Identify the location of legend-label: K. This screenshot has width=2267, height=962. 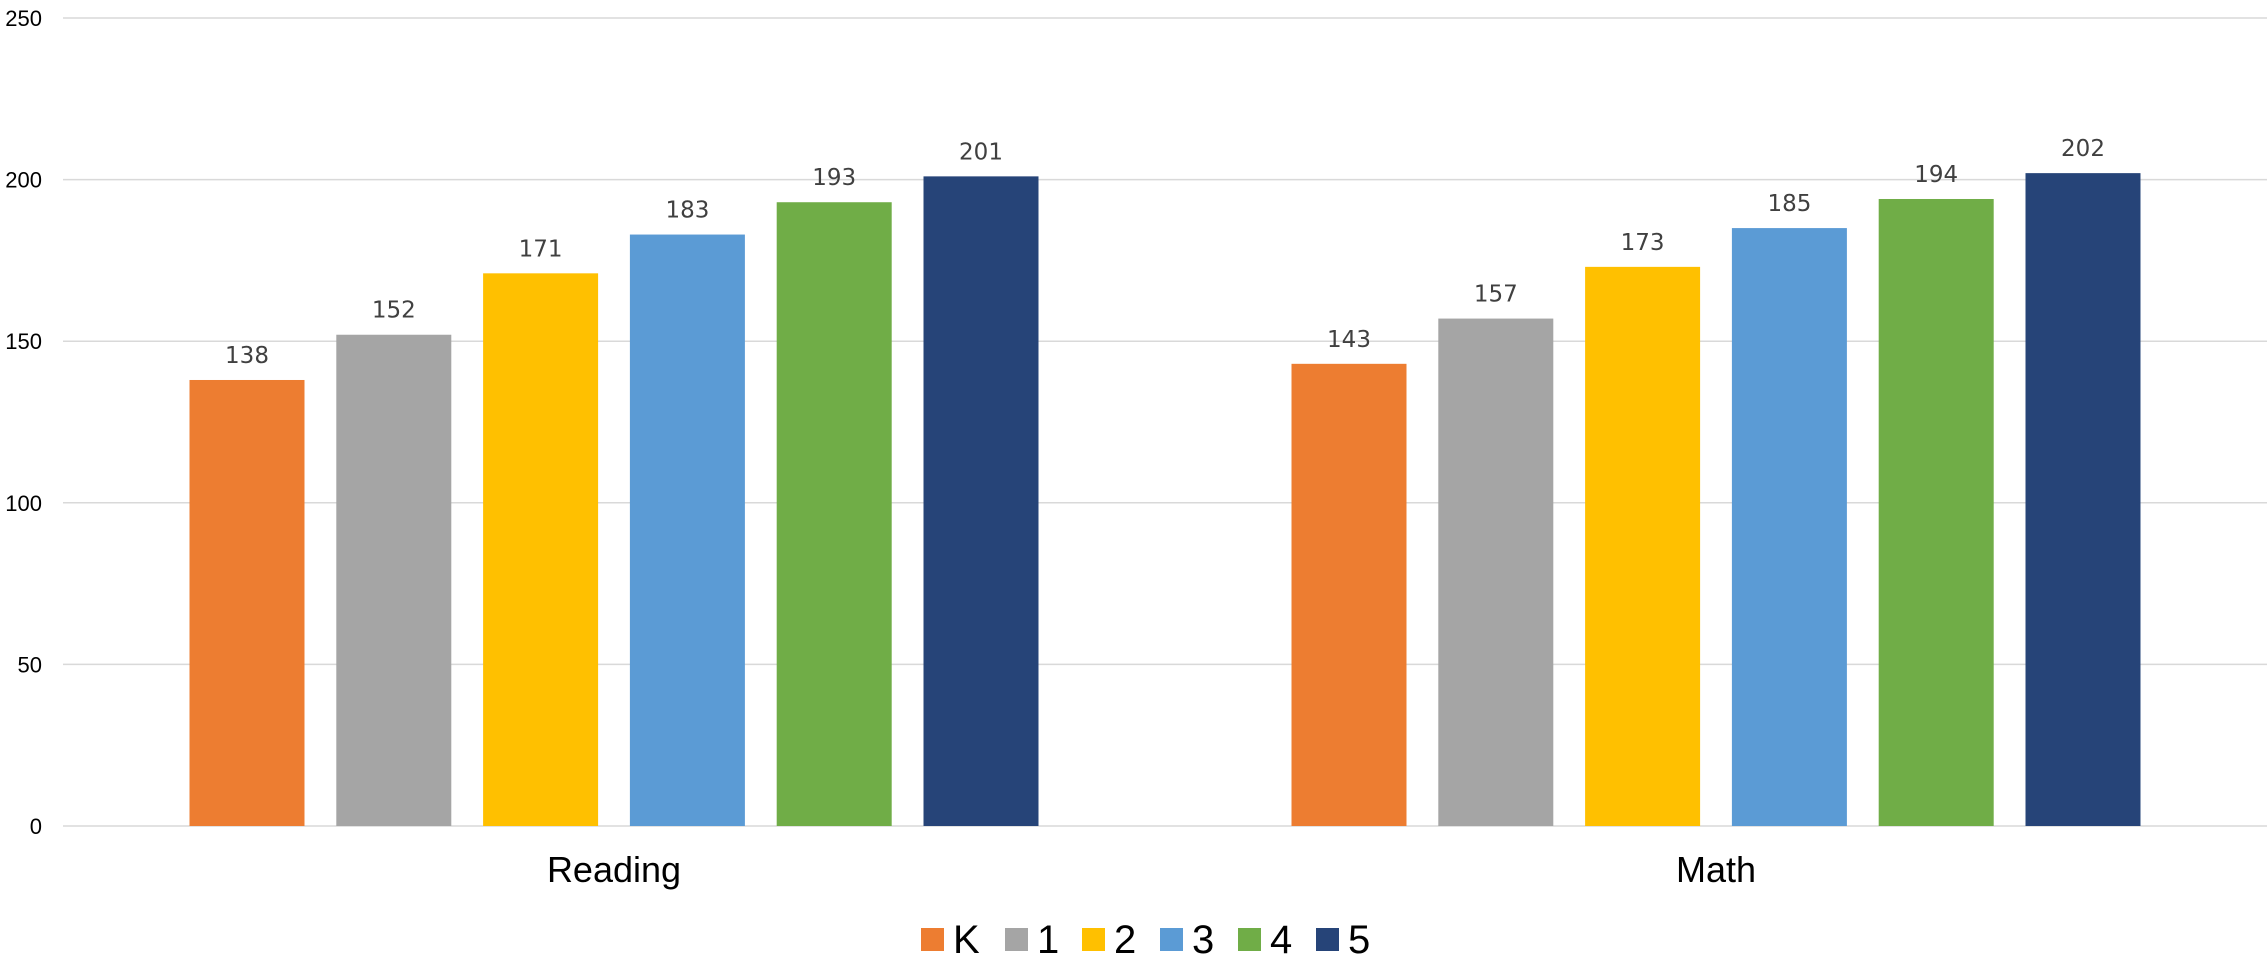
(966, 940).